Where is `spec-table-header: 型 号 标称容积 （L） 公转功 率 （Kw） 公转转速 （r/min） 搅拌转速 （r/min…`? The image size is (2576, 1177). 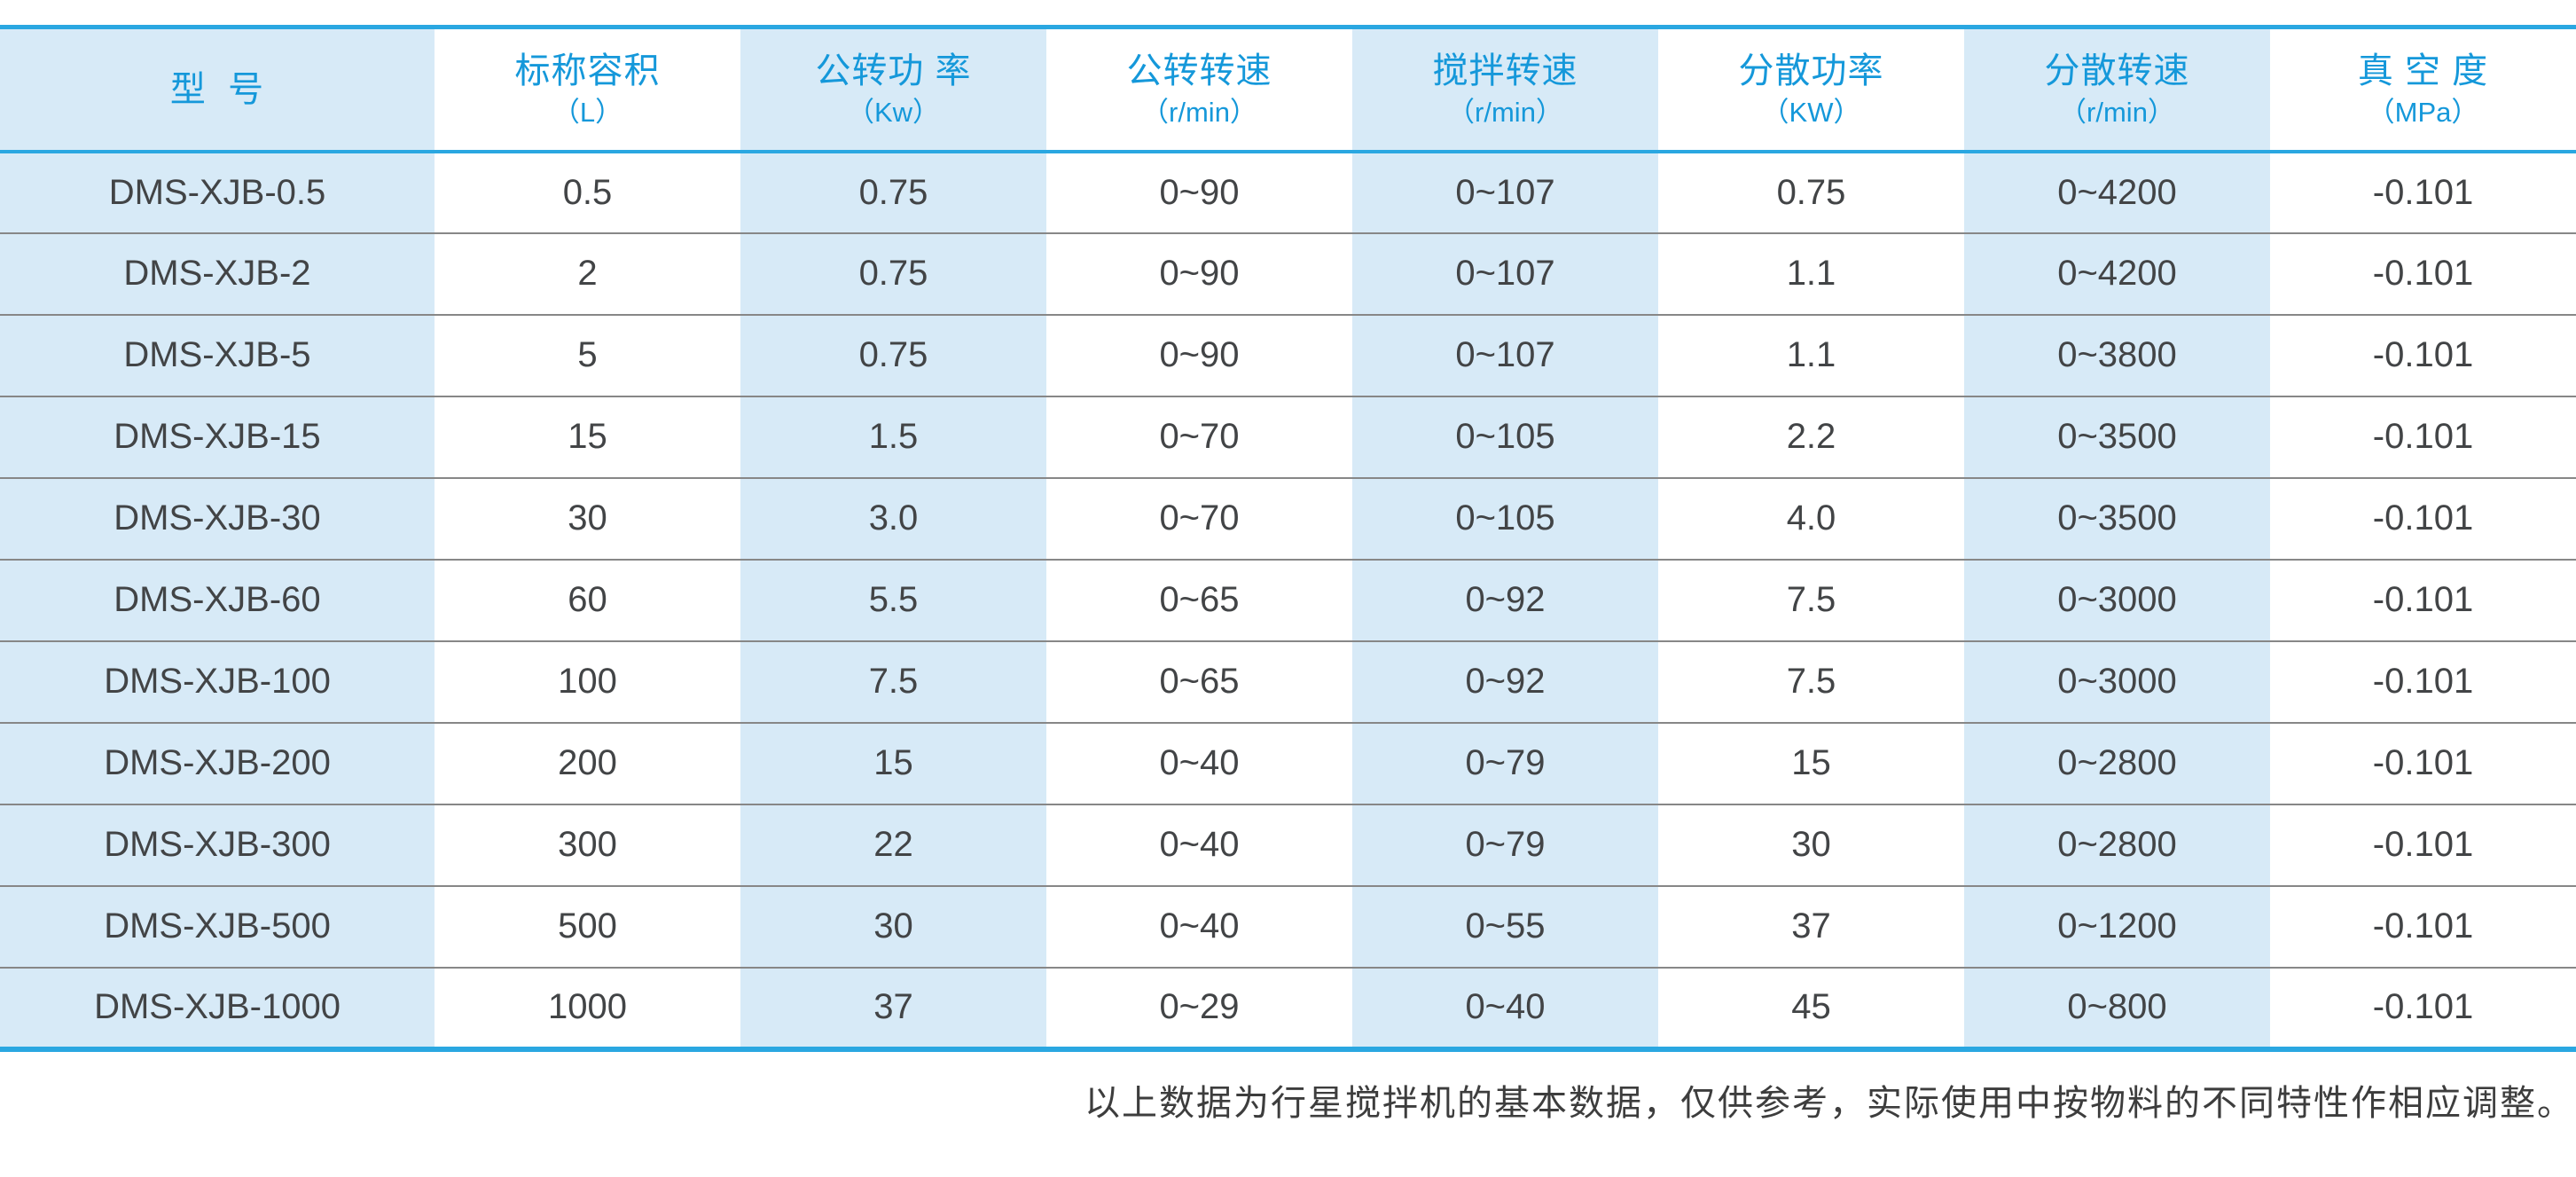
spec-table-header: 型 号 标称容积 （L） 公转功 率 （Kw） 公转转速 （r/min） 搅拌转速 （r/min… is located at coordinates (1288, 90).